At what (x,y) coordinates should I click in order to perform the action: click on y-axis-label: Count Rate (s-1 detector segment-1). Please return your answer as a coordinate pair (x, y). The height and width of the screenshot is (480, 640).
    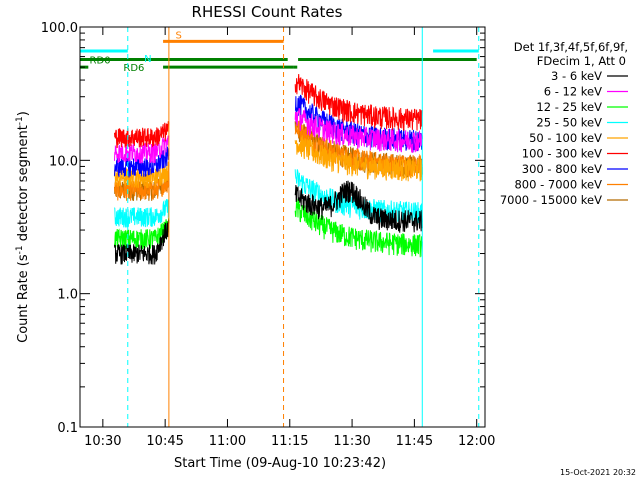
    Looking at the image, I should click on (23, 227).